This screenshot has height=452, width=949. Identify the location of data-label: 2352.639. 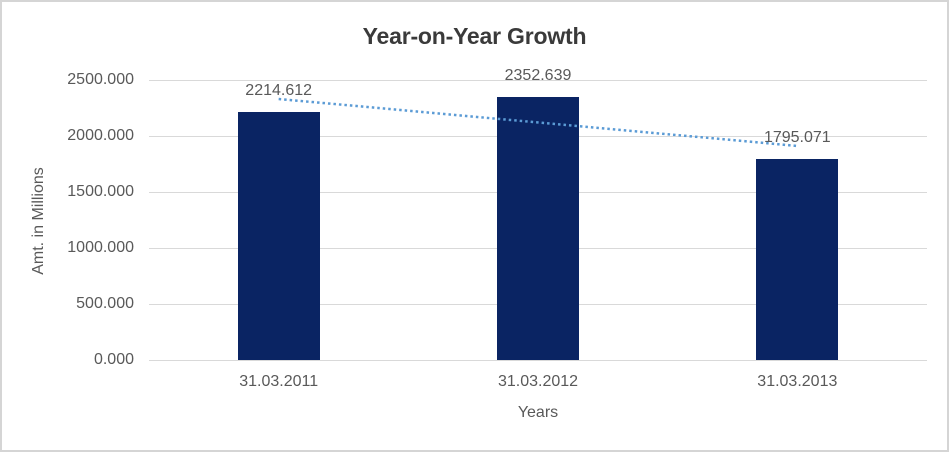
(538, 75).